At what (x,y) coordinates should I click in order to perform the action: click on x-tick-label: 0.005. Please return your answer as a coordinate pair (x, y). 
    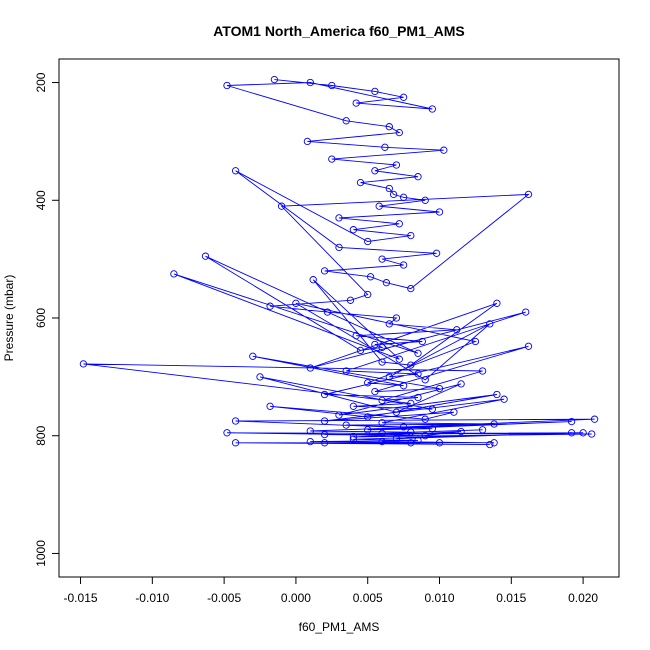
    Looking at the image, I should click on (368, 598).